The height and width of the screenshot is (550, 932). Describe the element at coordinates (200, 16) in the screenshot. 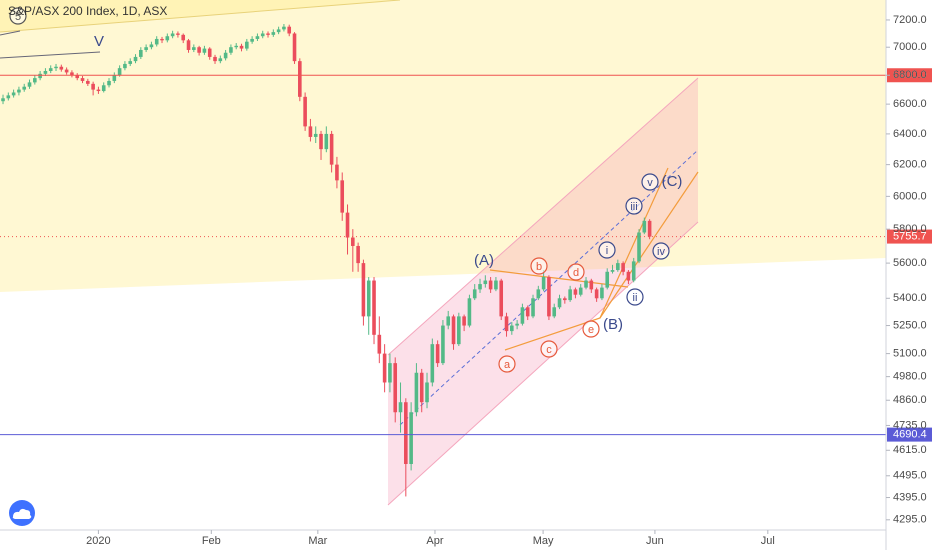

I see `zone-edge` at that location.